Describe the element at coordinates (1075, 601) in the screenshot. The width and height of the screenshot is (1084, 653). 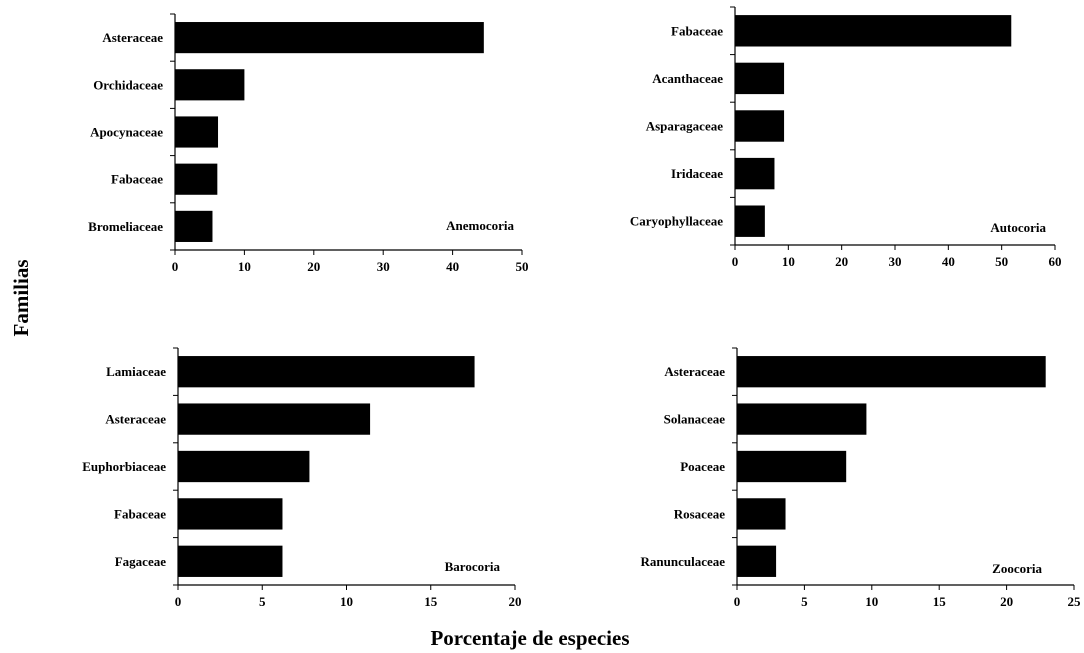
I see `x-tick-label: 25` at that location.